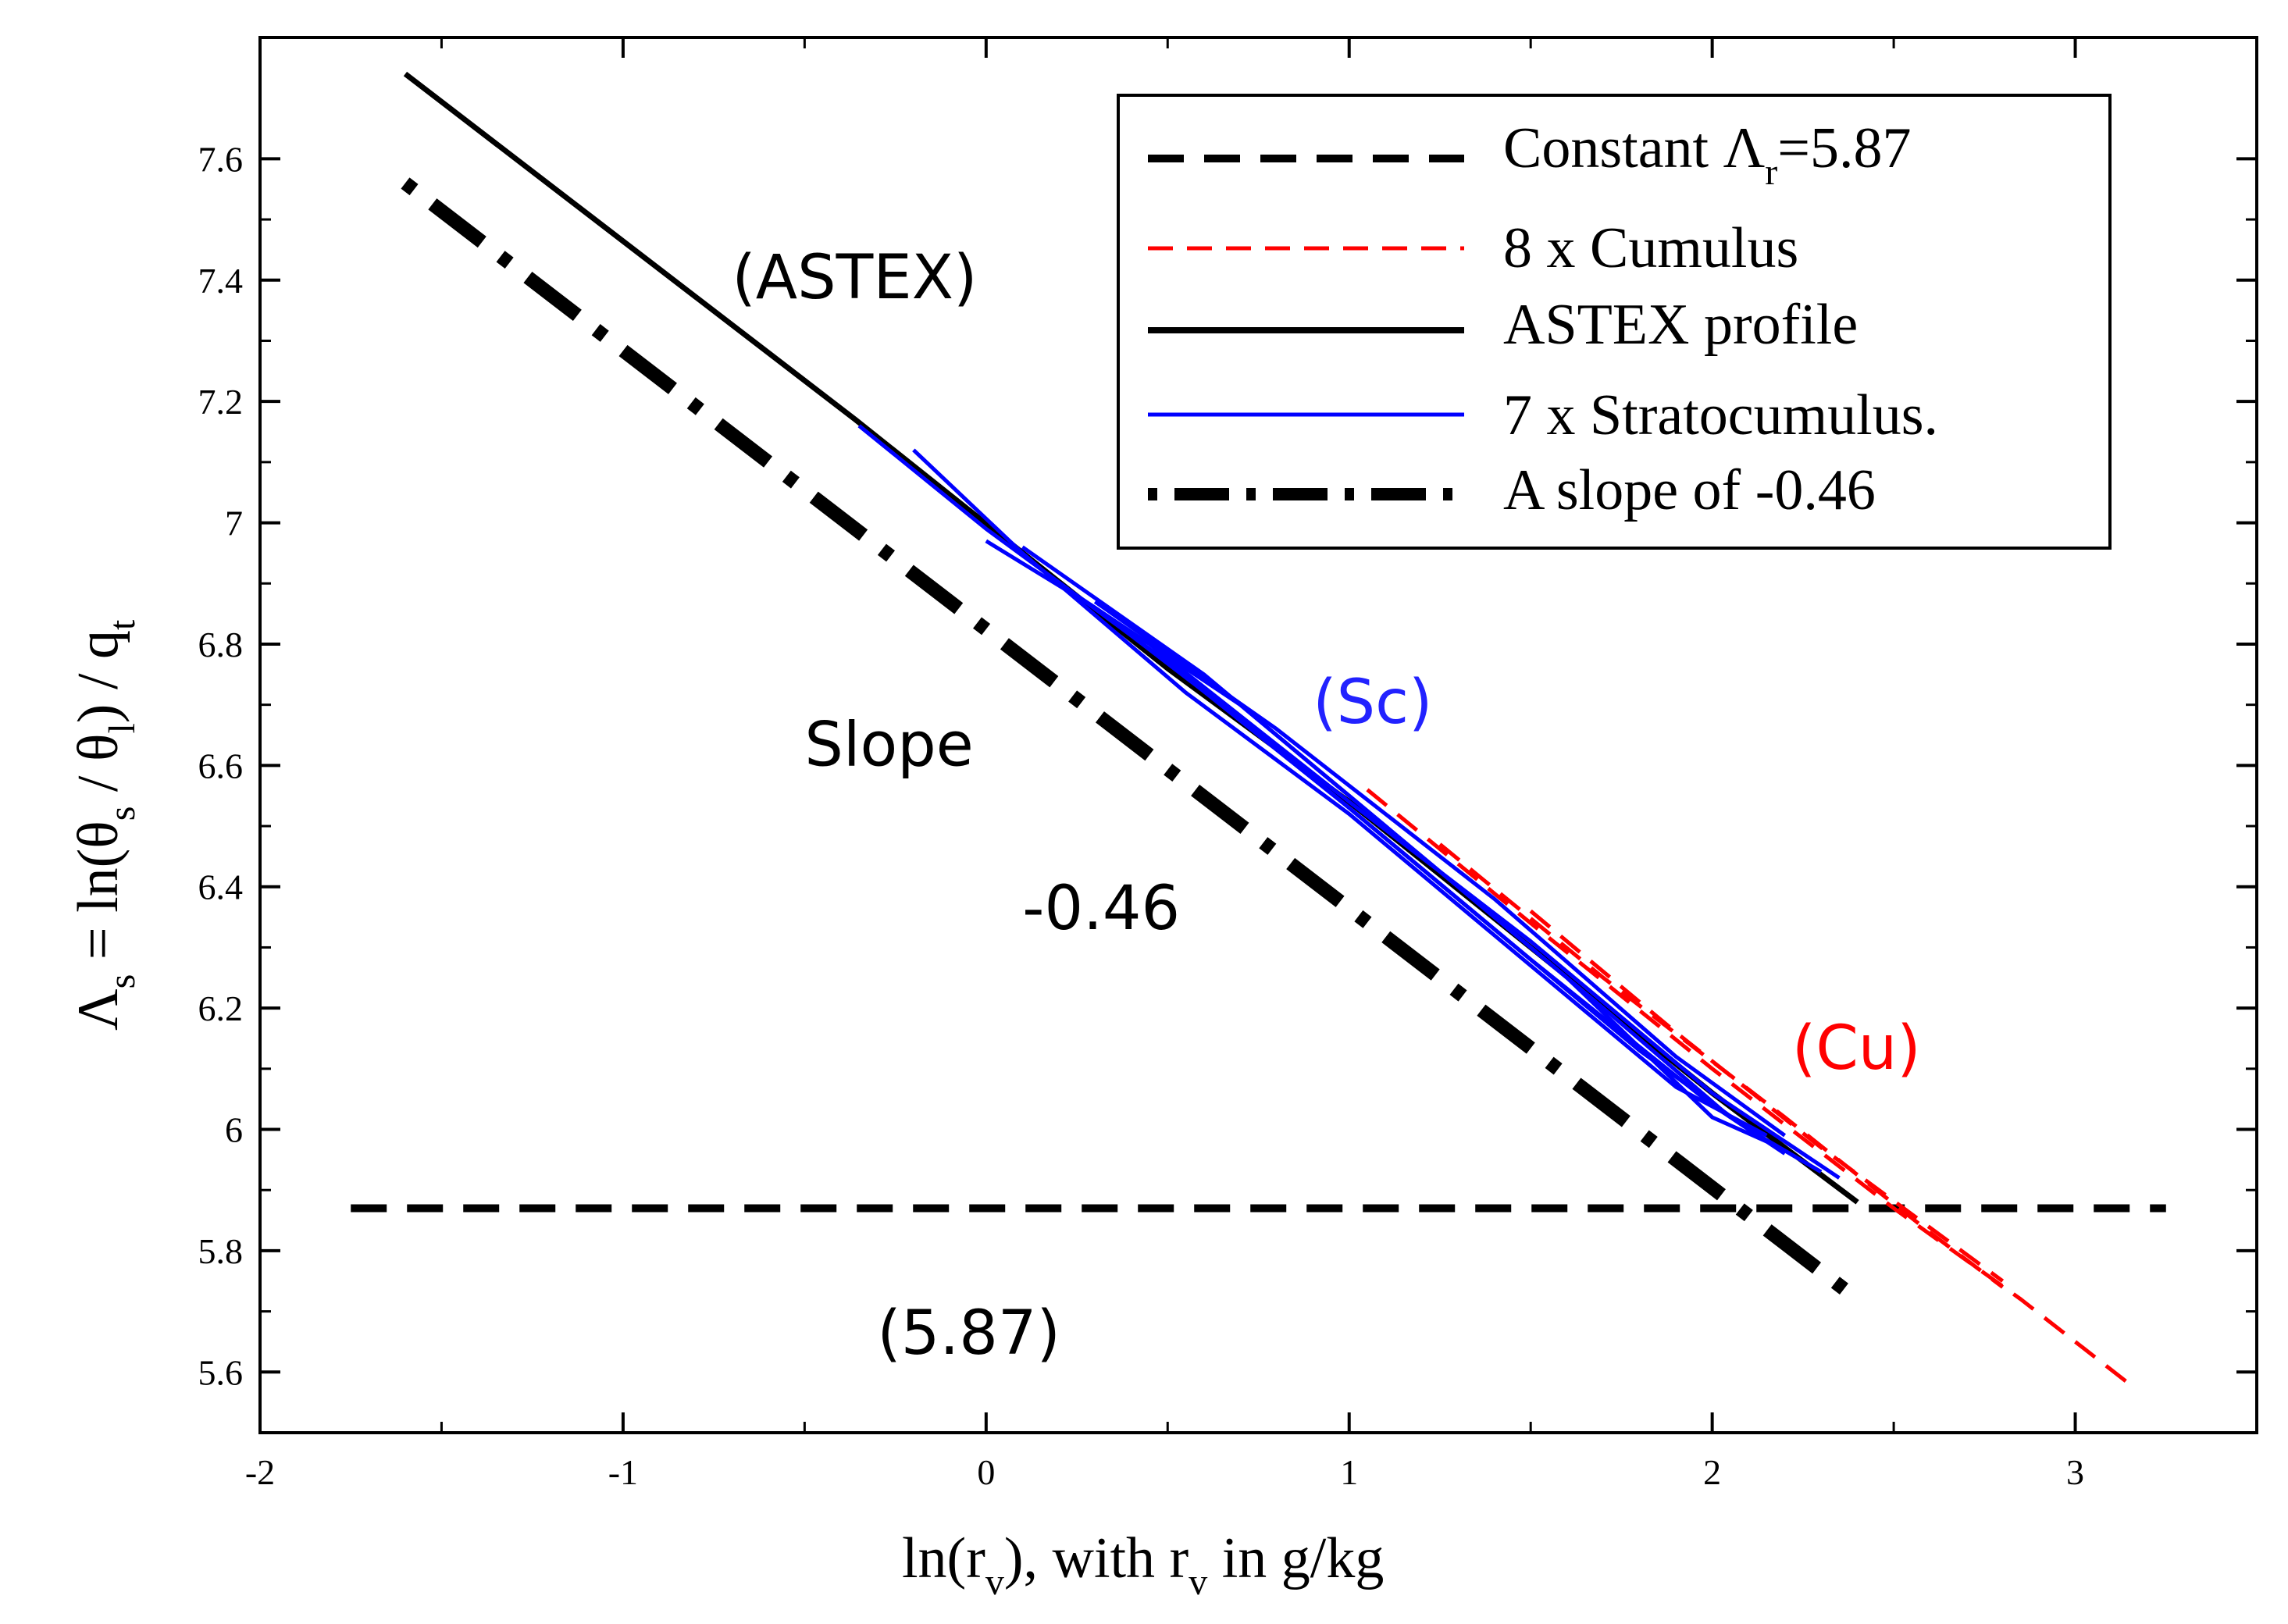 This screenshot has height=1624, width=2288. What do you see at coordinates (221, 1372) in the screenshot?
I see `y-tick-label: 5.6` at bounding box center [221, 1372].